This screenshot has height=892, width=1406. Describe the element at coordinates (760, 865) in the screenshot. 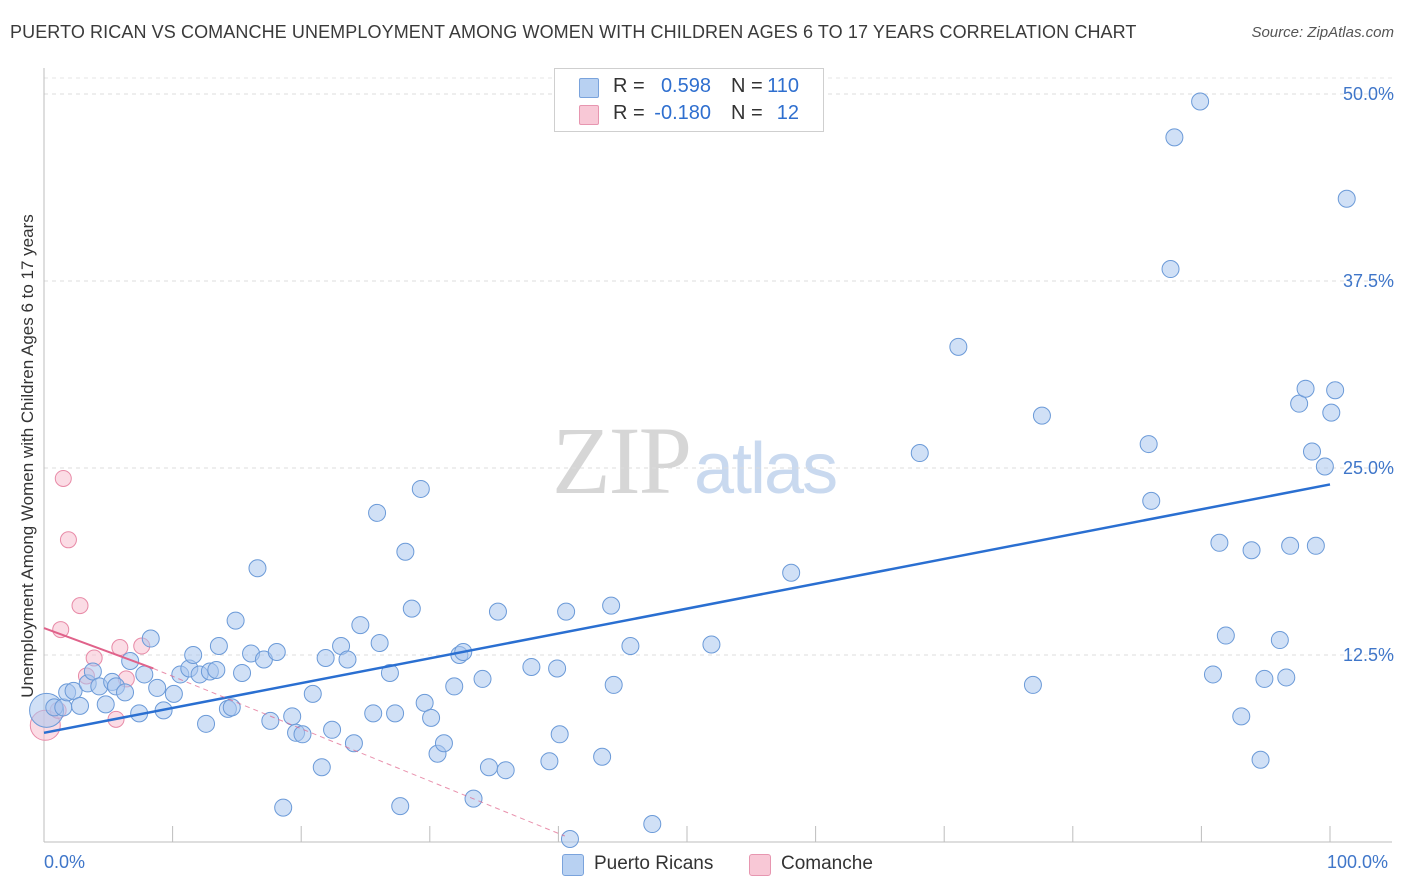

I see `bottom-legend-swatch-pink` at that location.